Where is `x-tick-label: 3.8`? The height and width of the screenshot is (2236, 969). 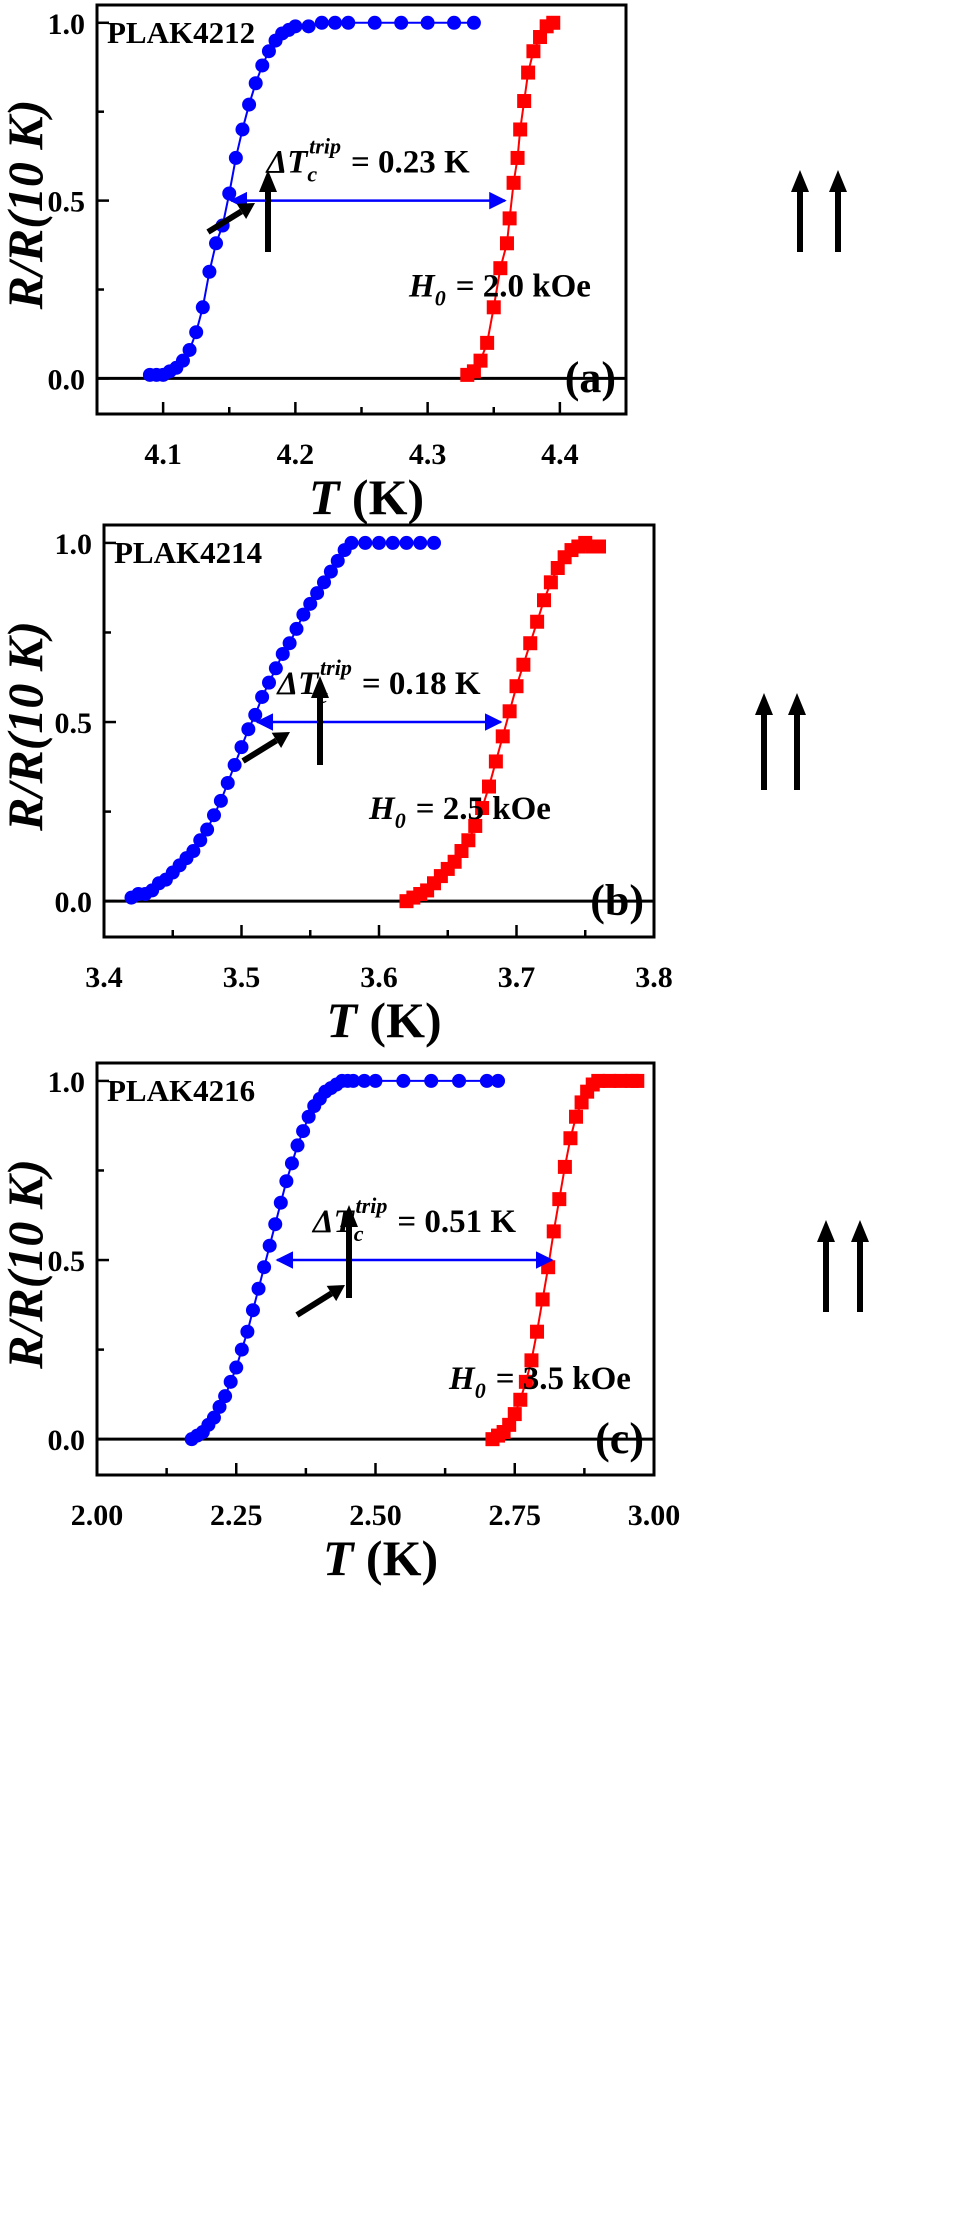
x-tick-label: 3.8 is located at coordinates (654, 977).